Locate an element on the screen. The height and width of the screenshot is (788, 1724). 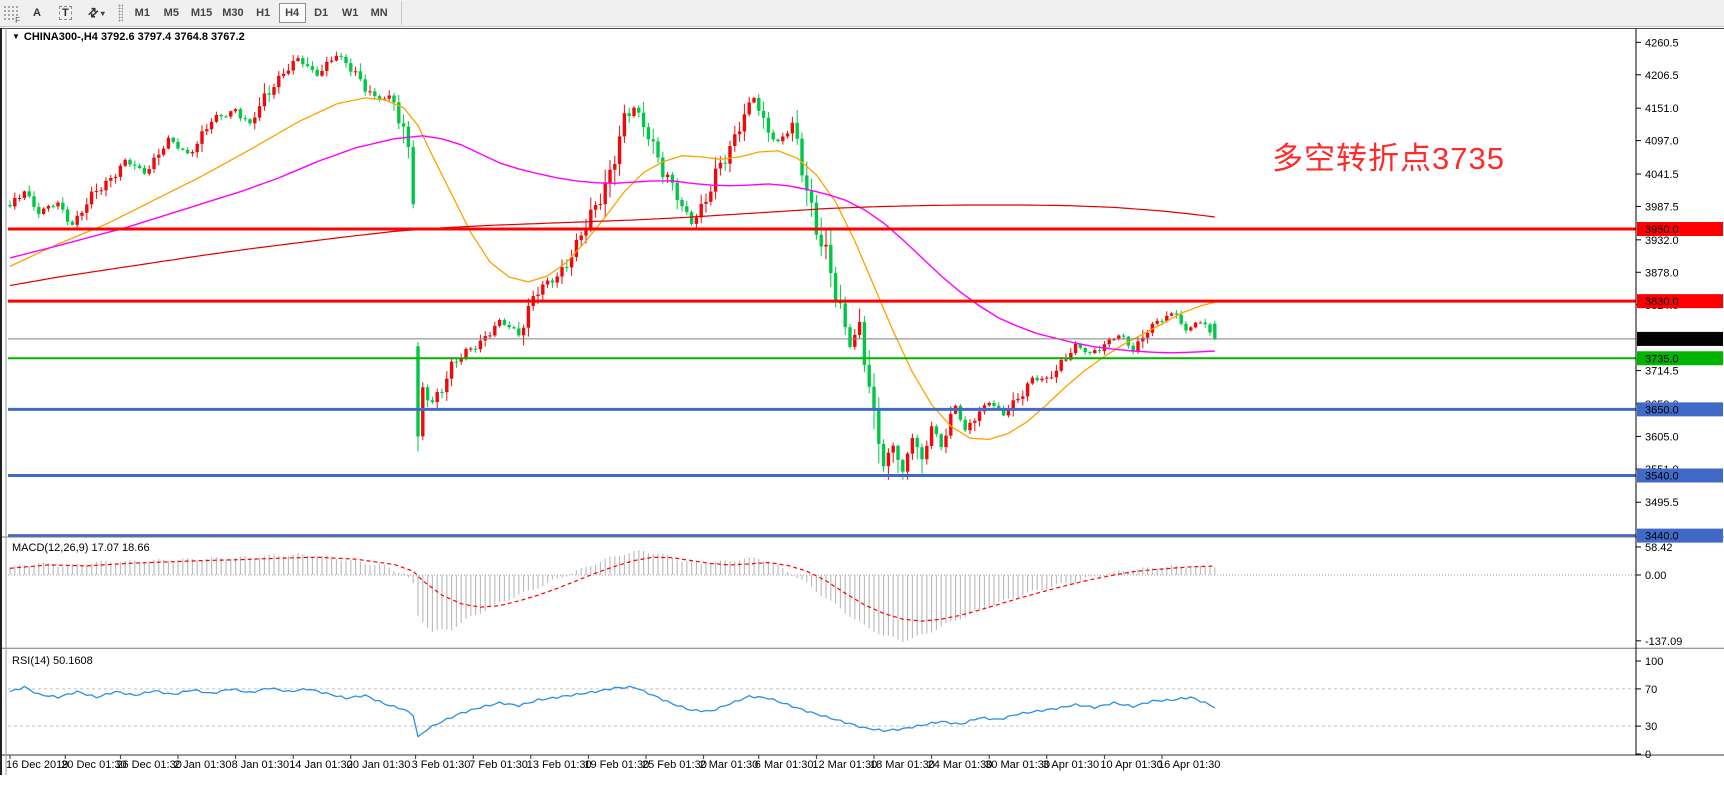
toolbar-grip-label: F is located at coordinates (17, 20).